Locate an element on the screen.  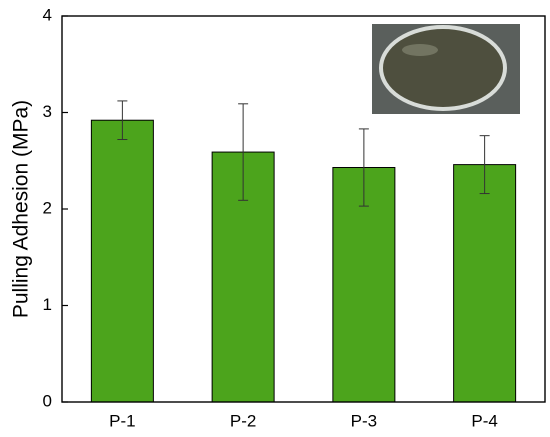
photo-highlight is located at coordinates (420, 50).